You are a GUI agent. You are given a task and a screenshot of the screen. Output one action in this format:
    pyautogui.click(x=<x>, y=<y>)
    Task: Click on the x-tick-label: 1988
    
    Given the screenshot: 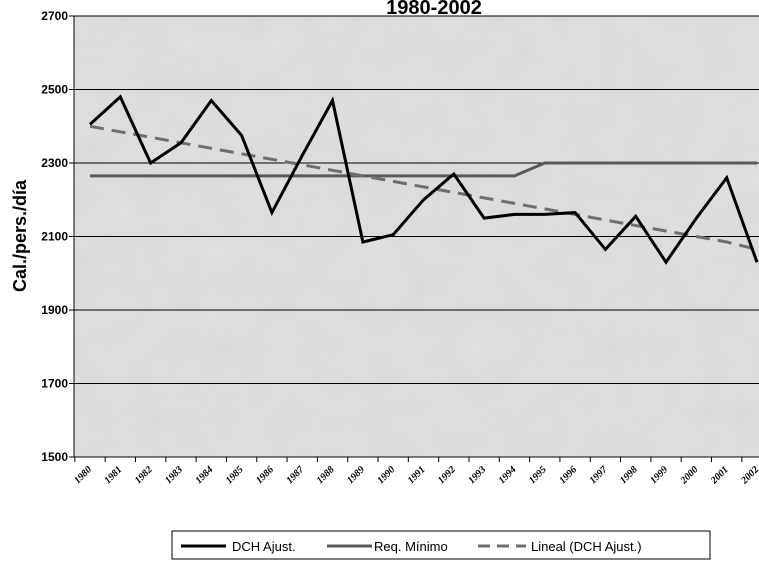 What is the action you would take?
    pyautogui.click(x=326, y=475)
    